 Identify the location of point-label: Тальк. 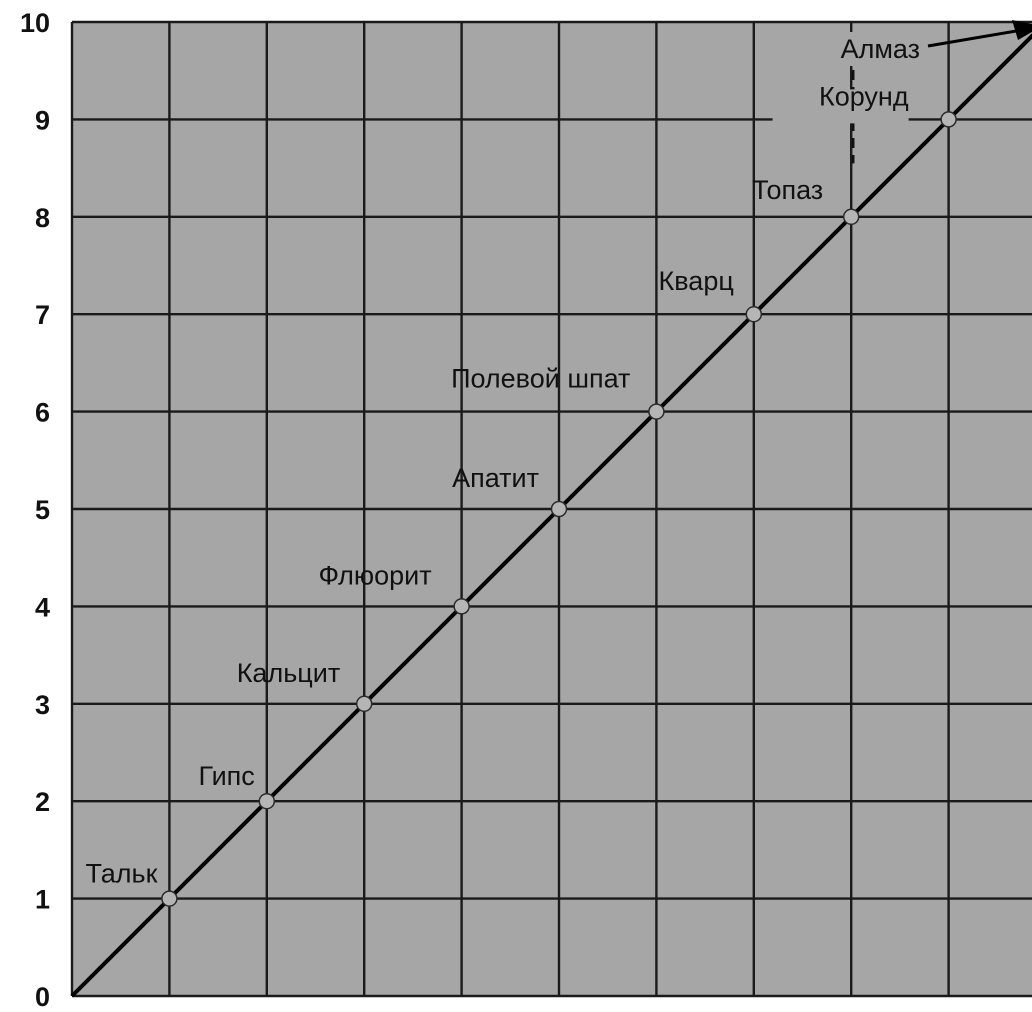
(121, 874).